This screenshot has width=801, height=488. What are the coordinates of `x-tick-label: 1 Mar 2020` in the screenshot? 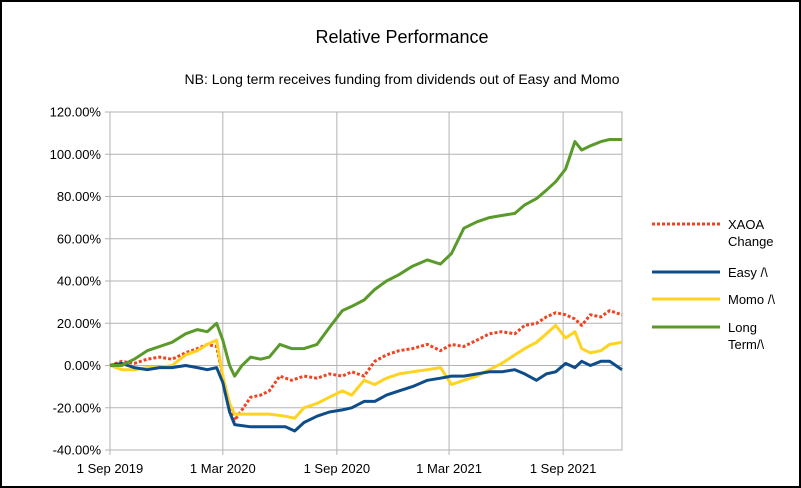 It's located at (223, 468).